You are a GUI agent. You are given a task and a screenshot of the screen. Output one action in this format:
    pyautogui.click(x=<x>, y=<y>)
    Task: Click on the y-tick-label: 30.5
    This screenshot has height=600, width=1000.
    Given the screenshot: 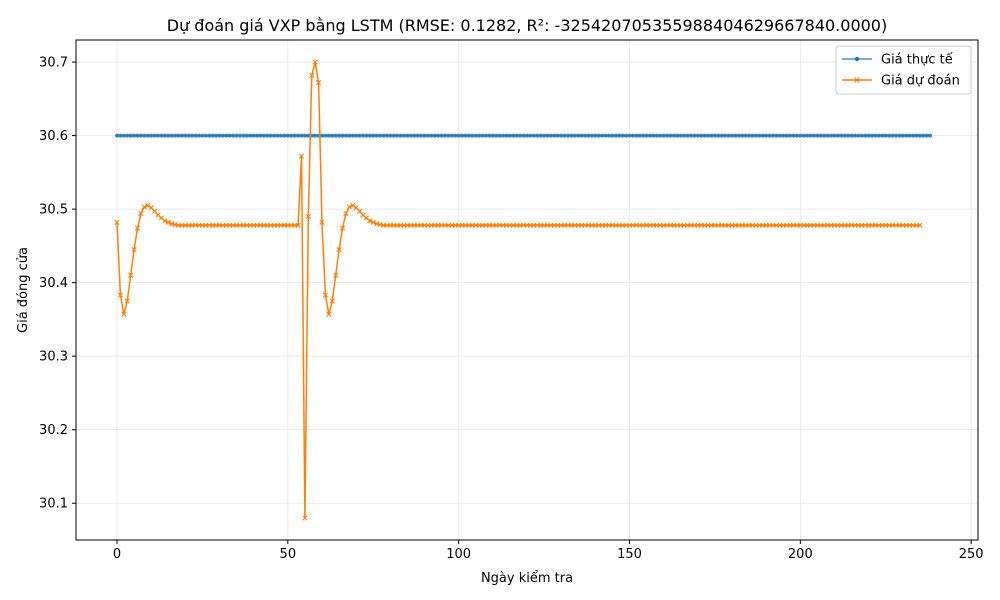 What is the action you would take?
    pyautogui.click(x=53, y=210)
    